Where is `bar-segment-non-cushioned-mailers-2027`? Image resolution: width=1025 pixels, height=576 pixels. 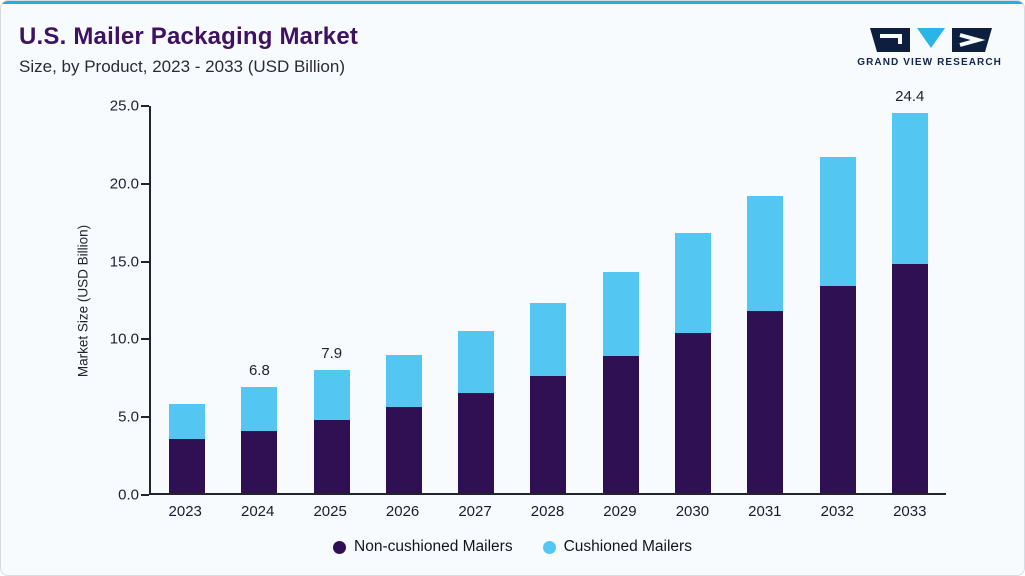
bar-segment-non-cushioned-mailers-2027 is located at coordinates (476, 443).